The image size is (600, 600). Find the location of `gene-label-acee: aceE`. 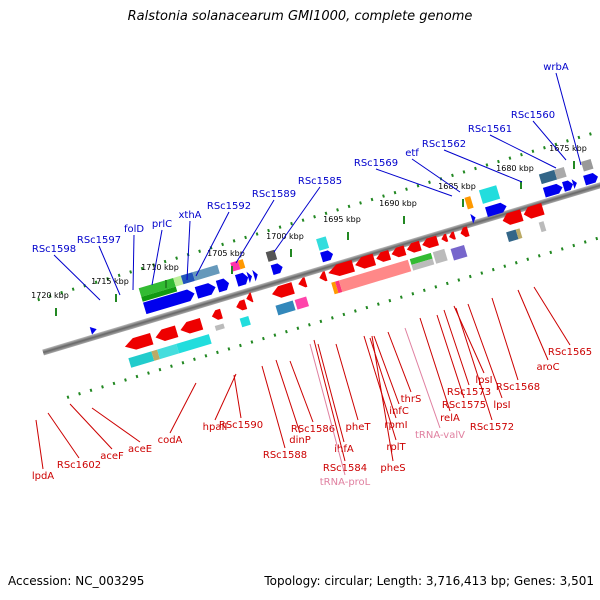

gene-label-acee: aceE is located at coordinates (140, 449).